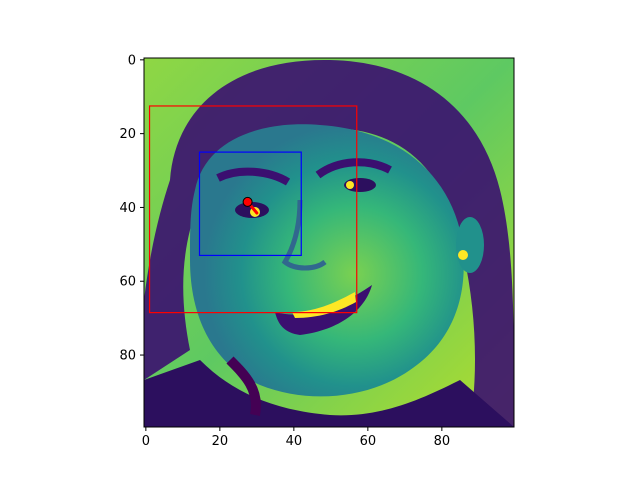 This screenshot has height=480, width=640. What do you see at coordinates (146, 441) in the screenshot?
I see `x-tick-label: 0` at bounding box center [146, 441].